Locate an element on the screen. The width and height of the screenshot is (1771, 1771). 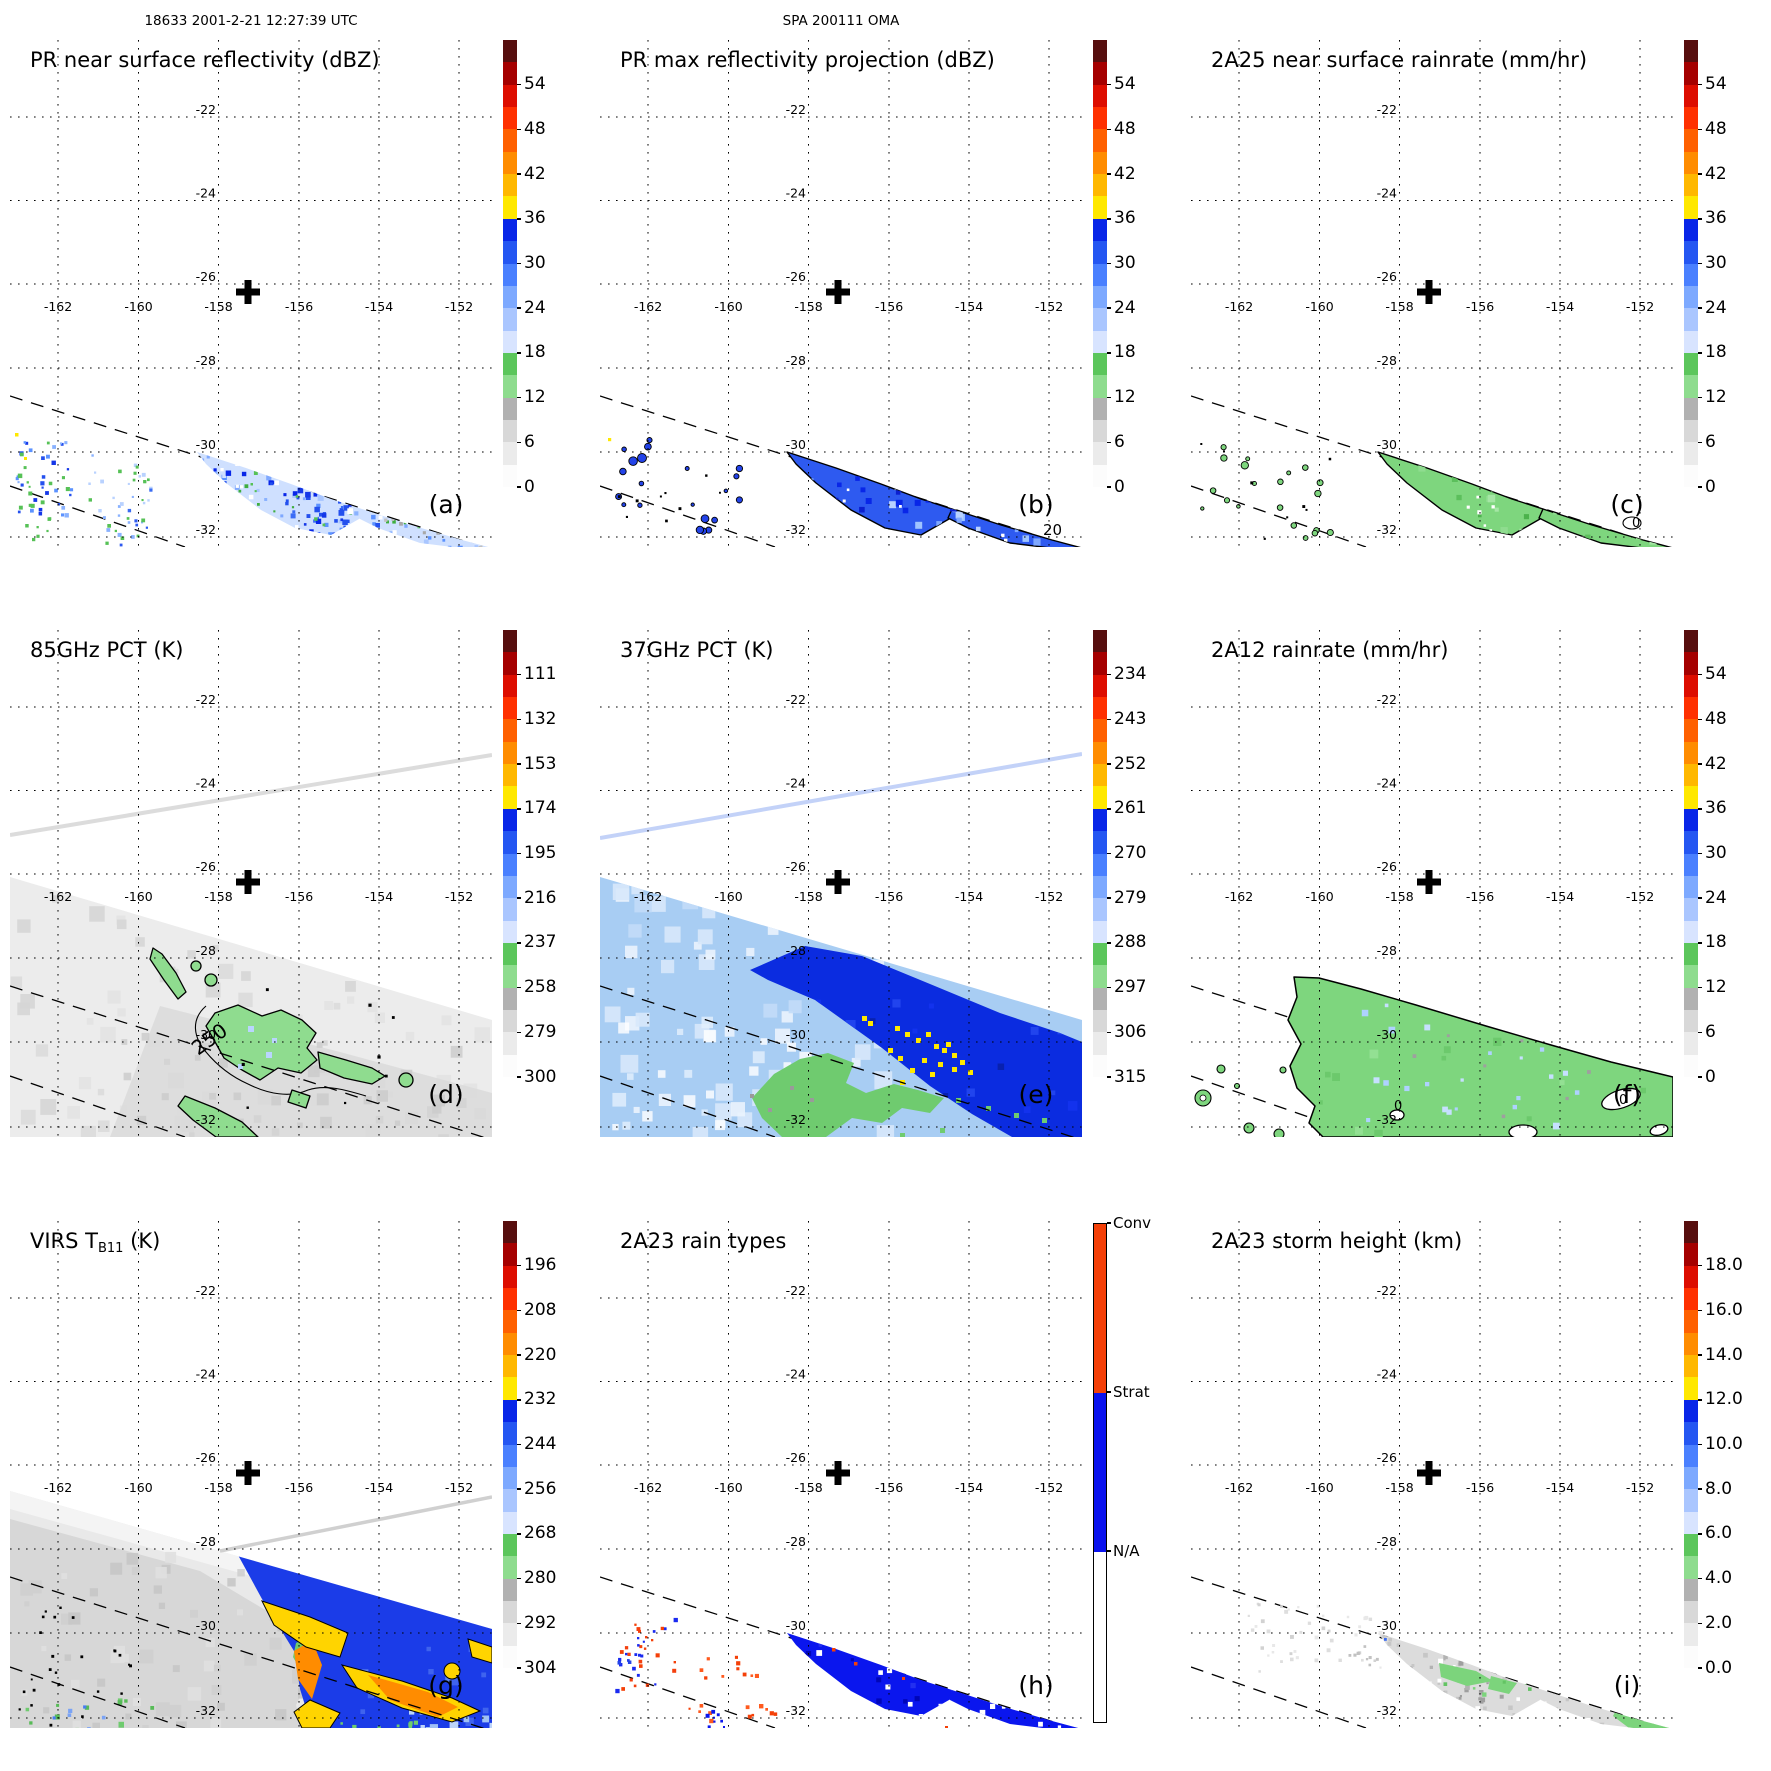
data-field-h is located at coordinates (847, 1672).